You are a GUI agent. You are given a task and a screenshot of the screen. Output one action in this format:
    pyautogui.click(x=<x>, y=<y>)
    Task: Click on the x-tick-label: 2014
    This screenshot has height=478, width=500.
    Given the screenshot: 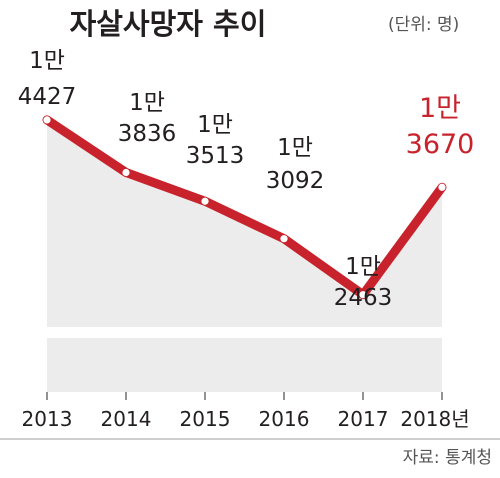 What is the action you would take?
    pyautogui.click(x=126, y=419)
    